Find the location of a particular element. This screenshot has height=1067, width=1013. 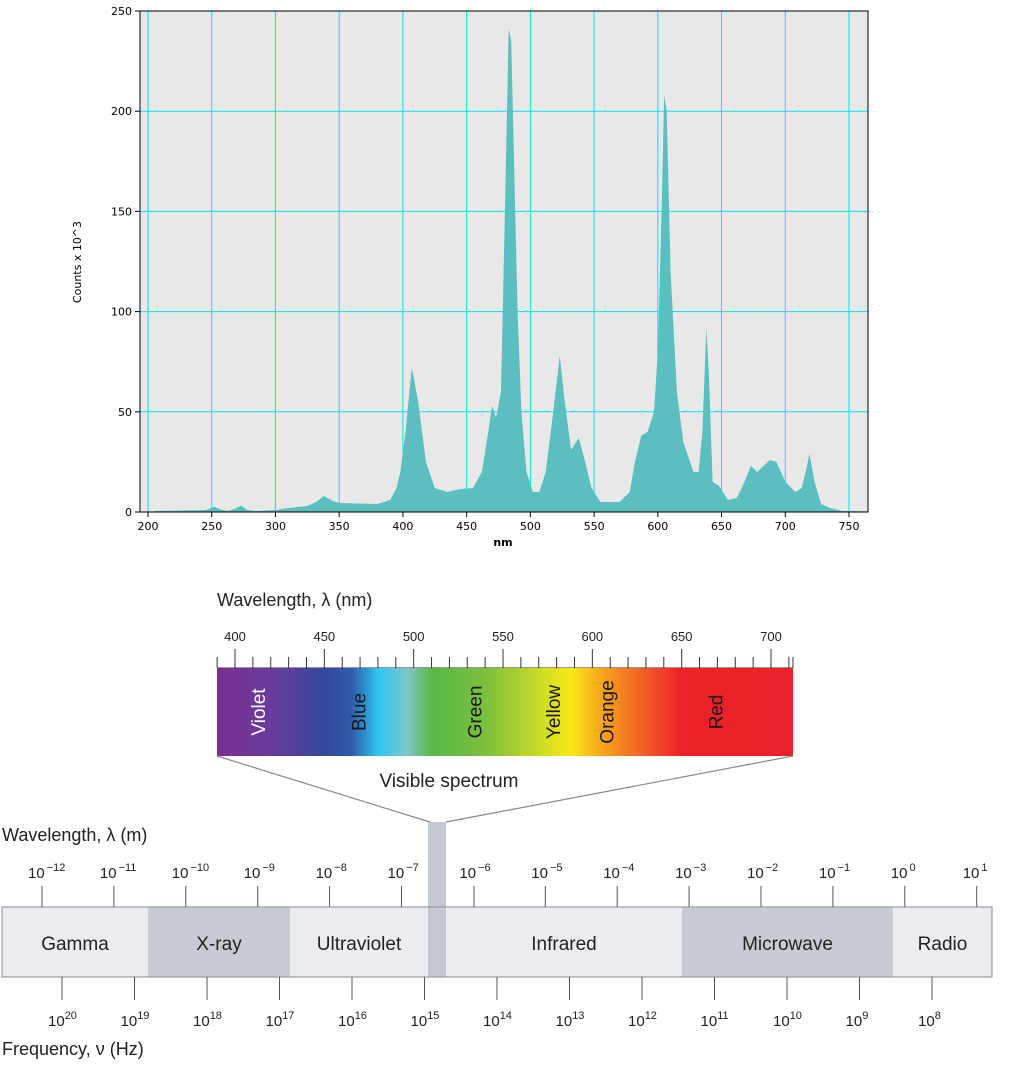

exponent: −1 is located at coordinates (844, 868).